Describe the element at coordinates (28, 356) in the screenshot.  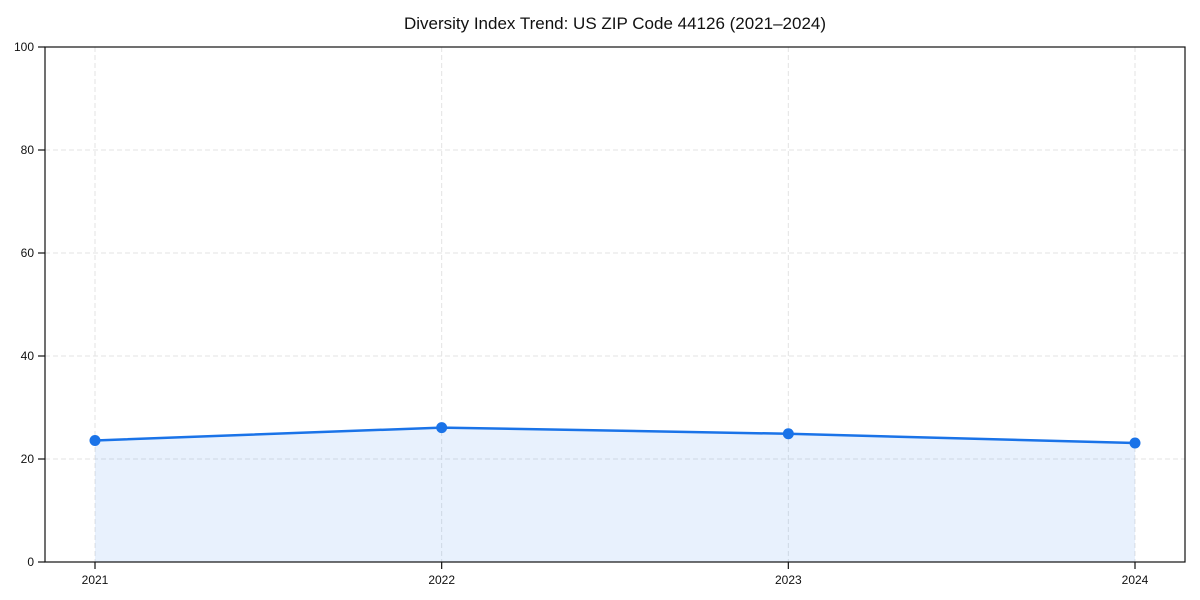
I see `y-tick-label: 40` at that location.